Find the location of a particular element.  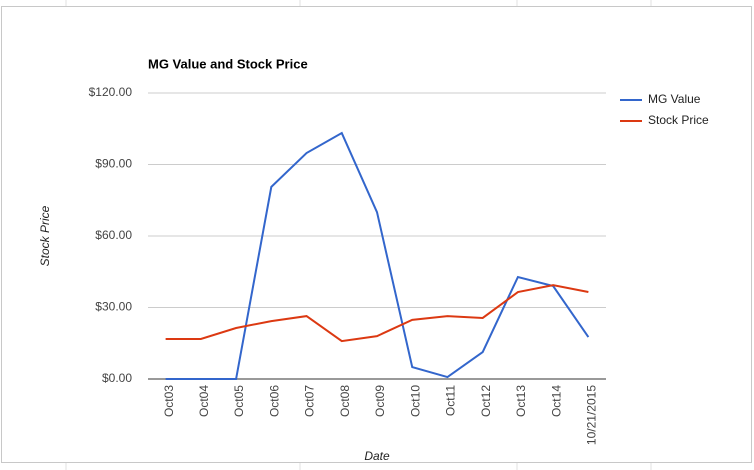

y-tick-label: $90.00 is located at coordinates (113, 164).